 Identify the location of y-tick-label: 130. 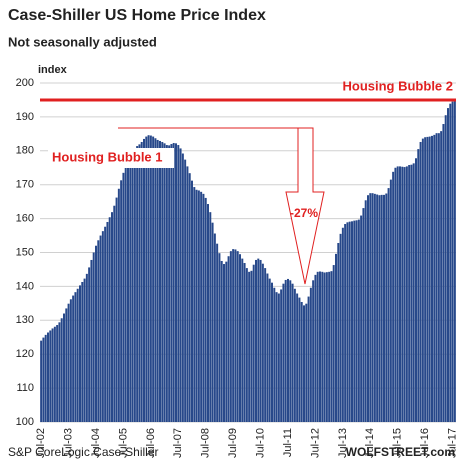
(25, 320).